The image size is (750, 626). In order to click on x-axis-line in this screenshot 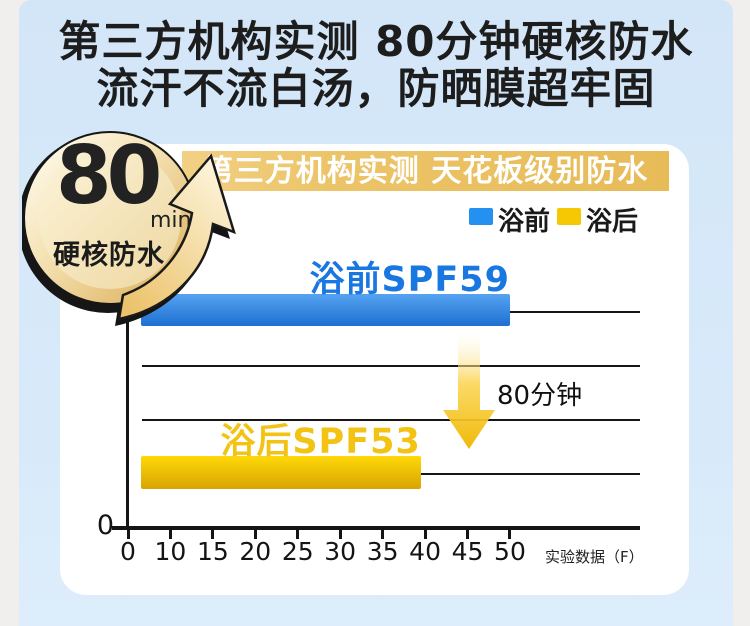, I will do `click(376, 528)`.